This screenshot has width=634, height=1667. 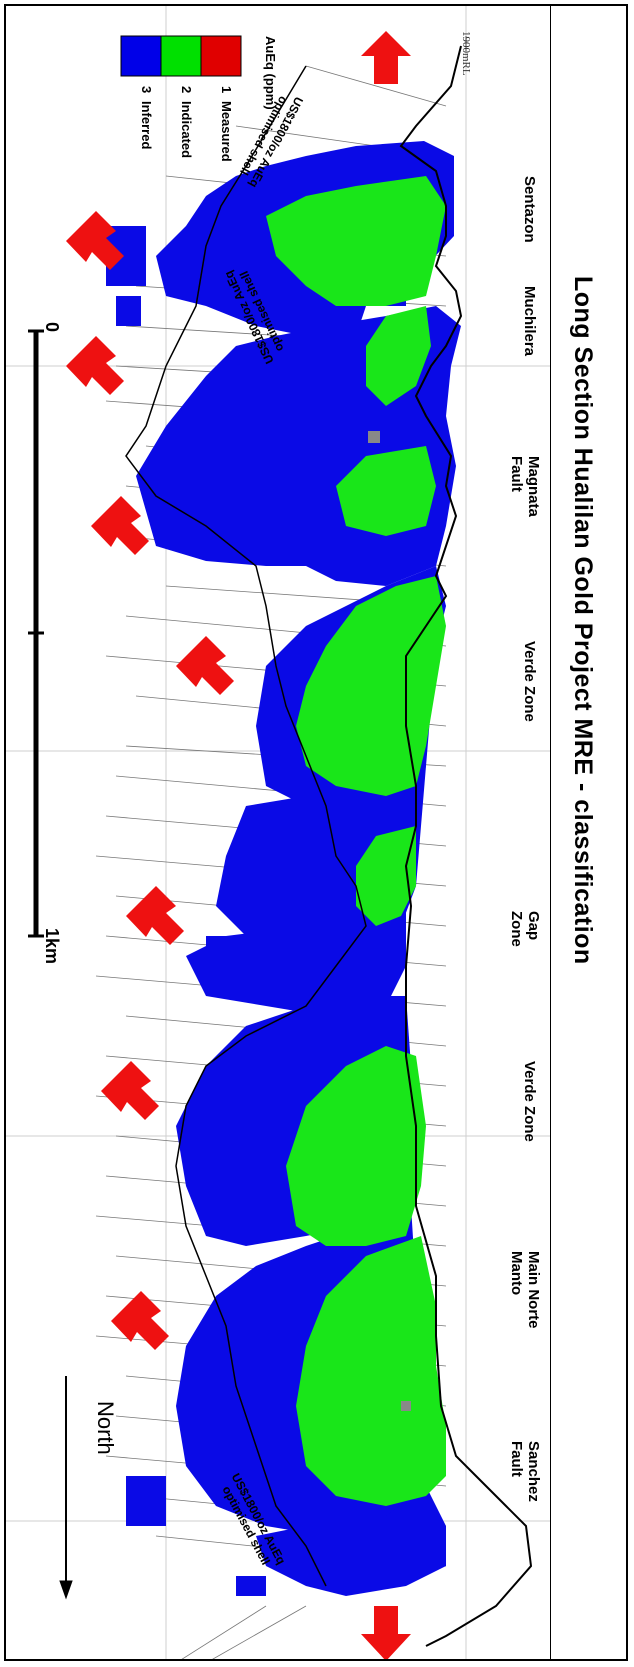 I want to click on legend-swatches, so click(x=181, y=56).